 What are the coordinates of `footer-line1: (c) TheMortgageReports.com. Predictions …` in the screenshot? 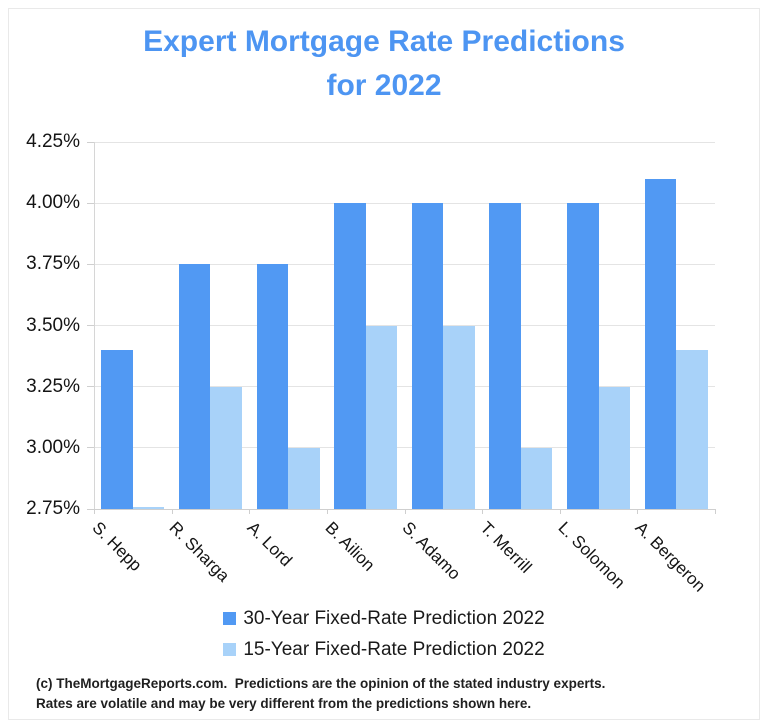 It's located at (321, 683).